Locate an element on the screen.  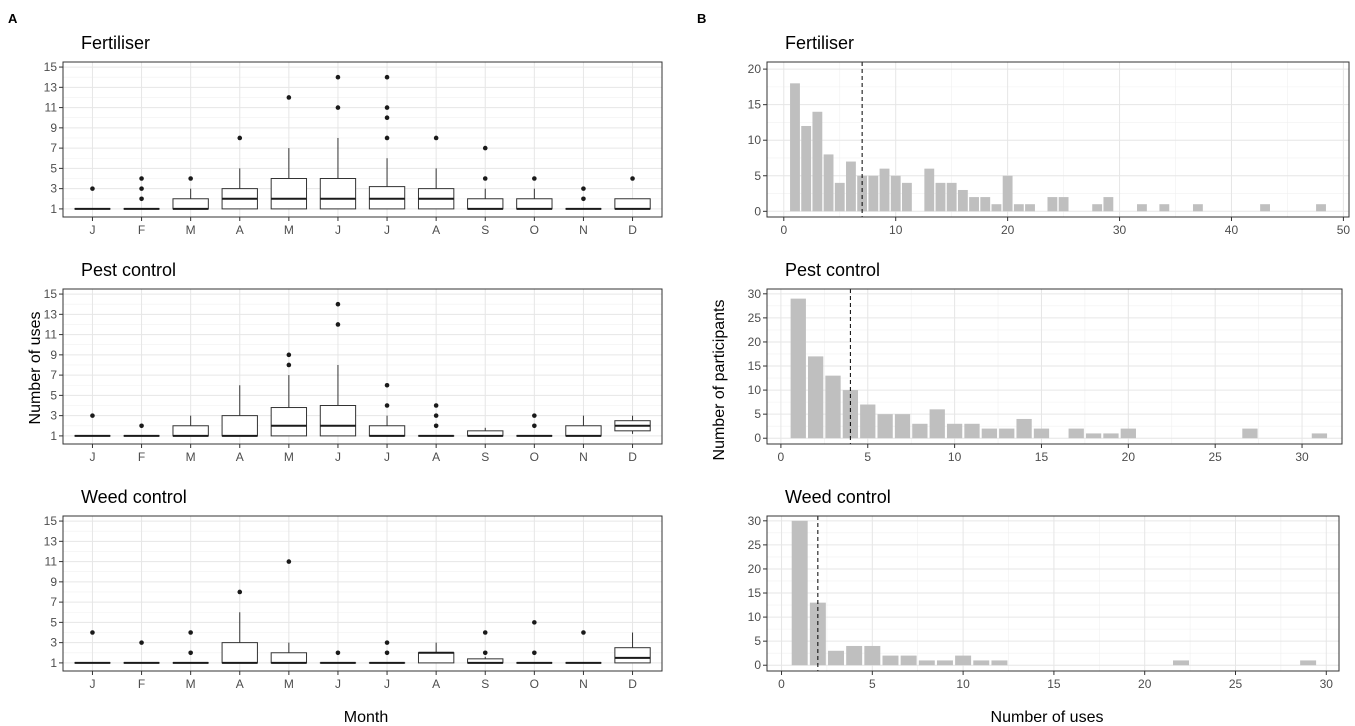
x-tick-label: 25 is located at coordinates (1216, 457).